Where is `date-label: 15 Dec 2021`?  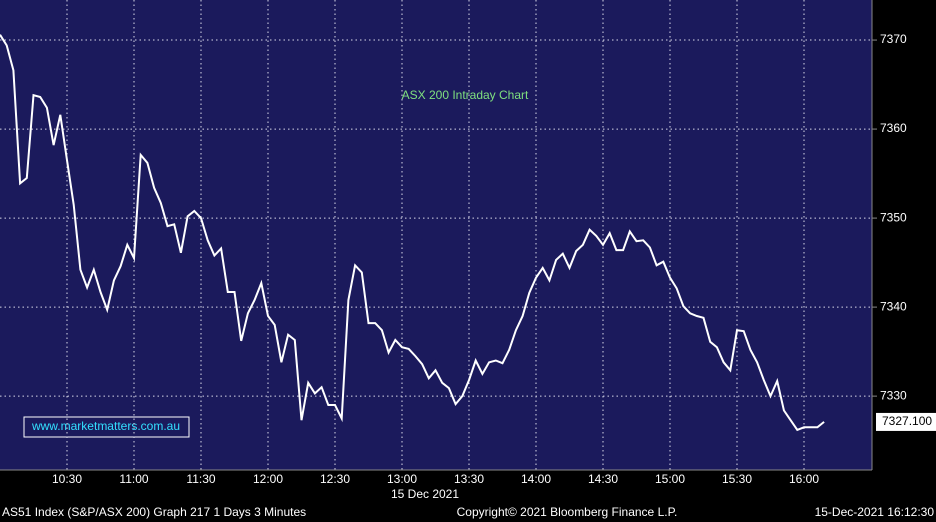 date-label: 15 Dec 2021 is located at coordinates (425, 494).